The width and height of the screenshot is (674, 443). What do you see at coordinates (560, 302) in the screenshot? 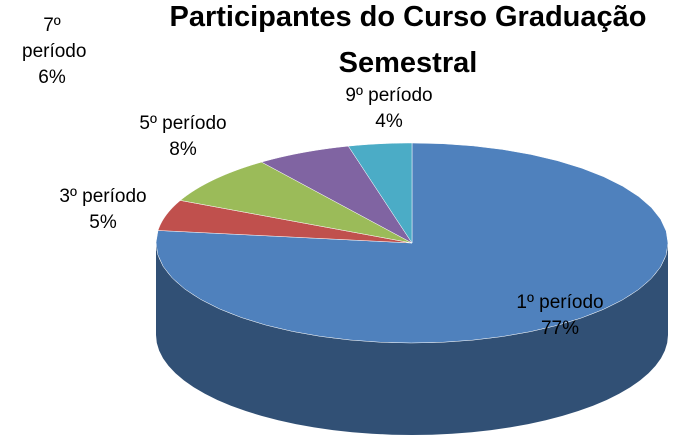
I see `label-name: 1º período` at bounding box center [560, 302].